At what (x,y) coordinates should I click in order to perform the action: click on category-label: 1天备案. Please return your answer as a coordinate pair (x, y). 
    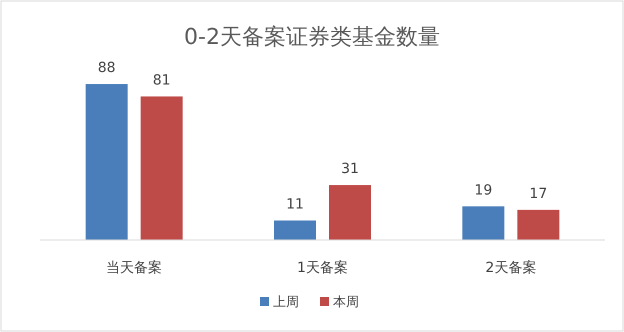
    Looking at the image, I should click on (322, 268).